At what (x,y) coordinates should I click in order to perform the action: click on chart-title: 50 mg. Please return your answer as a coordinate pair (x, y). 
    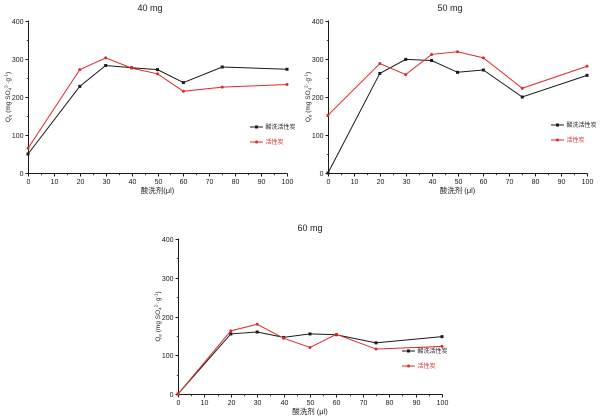
    Looking at the image, I should click on (449, 8).